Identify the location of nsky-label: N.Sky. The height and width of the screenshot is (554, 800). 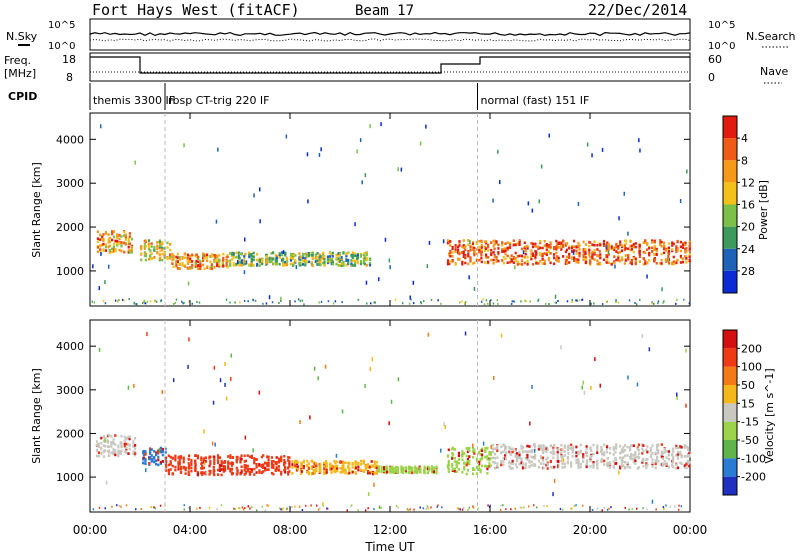
(22, 36).